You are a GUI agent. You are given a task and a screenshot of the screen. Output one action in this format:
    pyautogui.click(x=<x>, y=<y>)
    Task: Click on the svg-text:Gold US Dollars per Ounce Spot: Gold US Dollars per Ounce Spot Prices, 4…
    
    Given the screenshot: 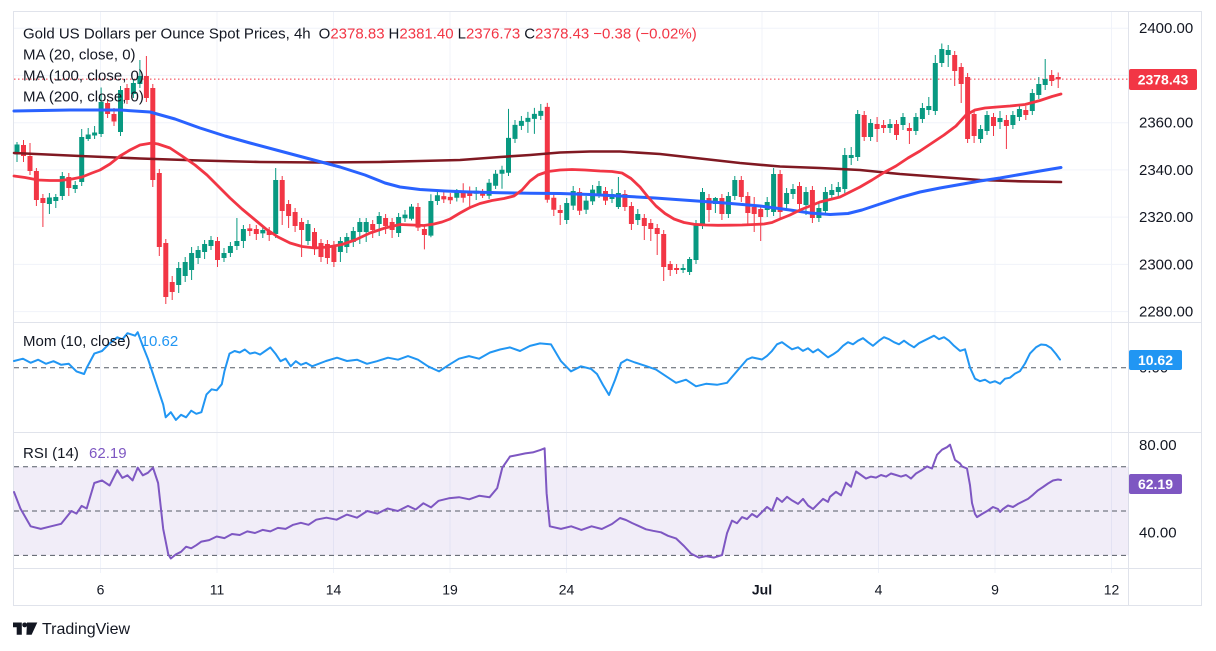 What is the action you would take?
    pyautogui.click(x=360, y=34)
    